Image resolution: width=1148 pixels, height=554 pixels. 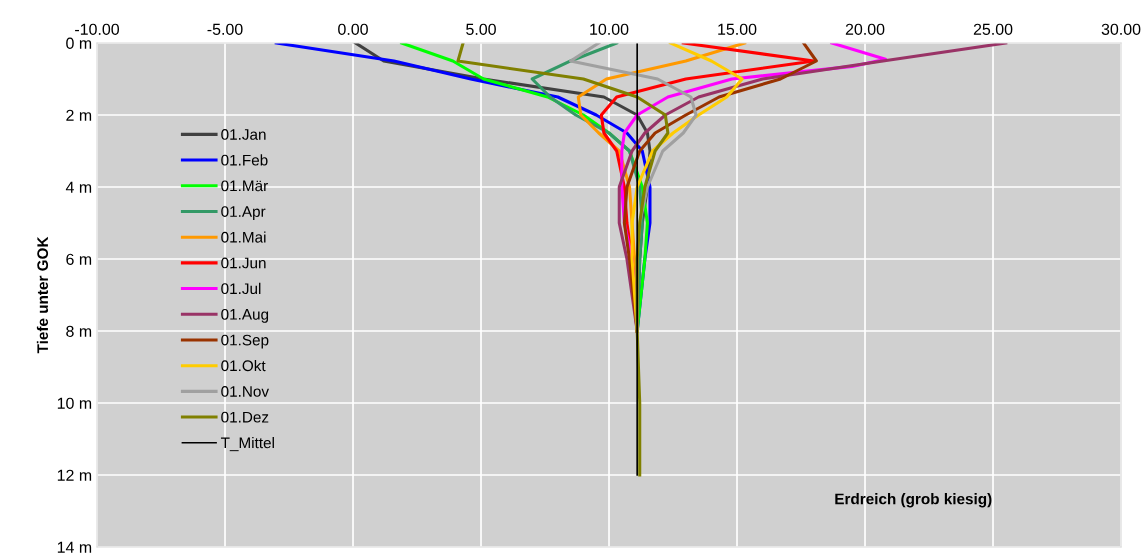 I want to click on y-tick-label: 14 m, so click(x=74, y=547).